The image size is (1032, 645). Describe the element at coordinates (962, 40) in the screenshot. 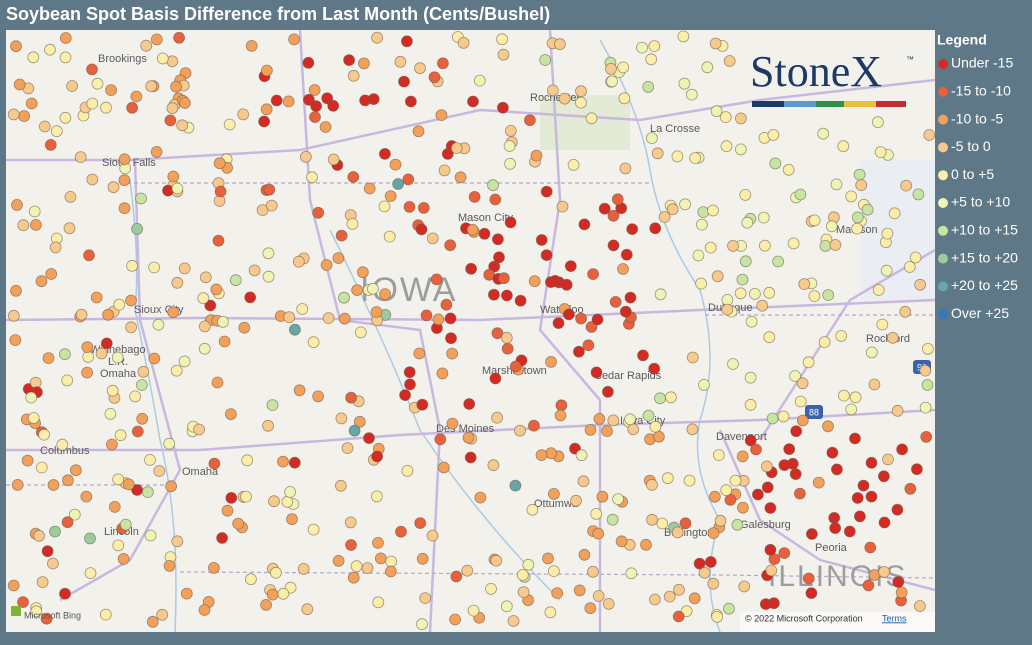

I see `legend-title: Legend` at that location.